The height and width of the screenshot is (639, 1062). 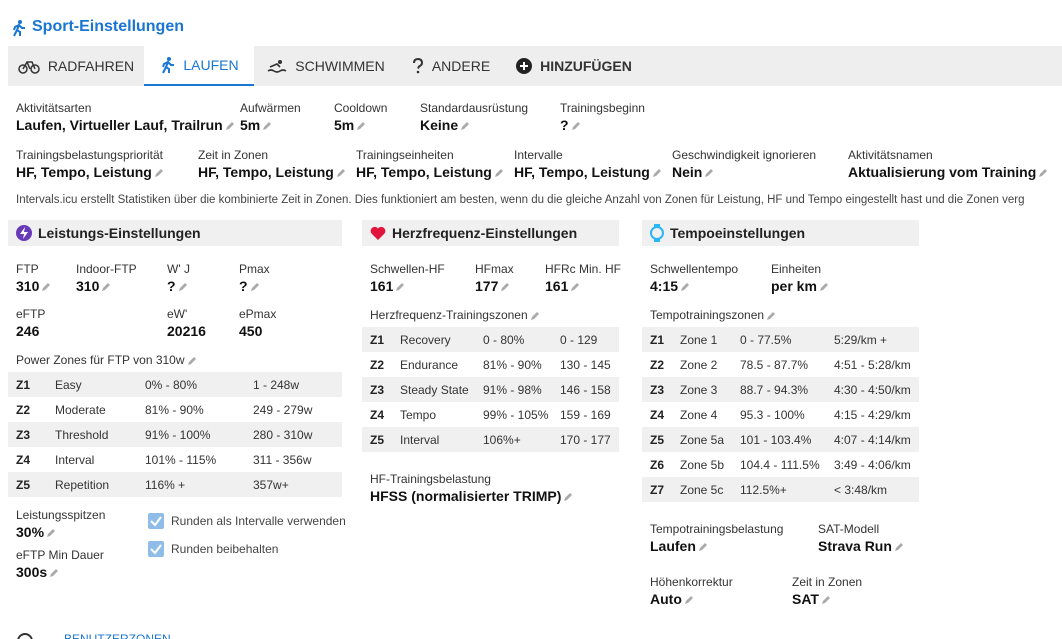 I want to click on link-text: BENUTZERZONEN, so click(x=117, y=635).